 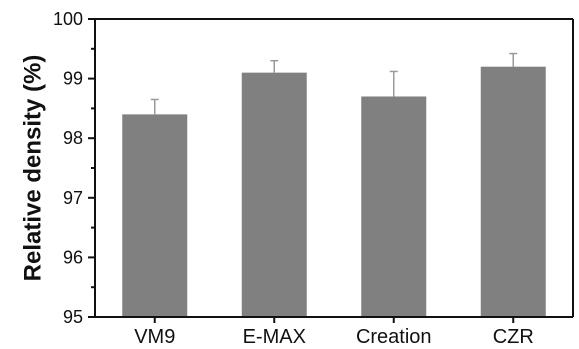 I want to click on x-tick-label: E-MAX, so click(x=274, y=335).